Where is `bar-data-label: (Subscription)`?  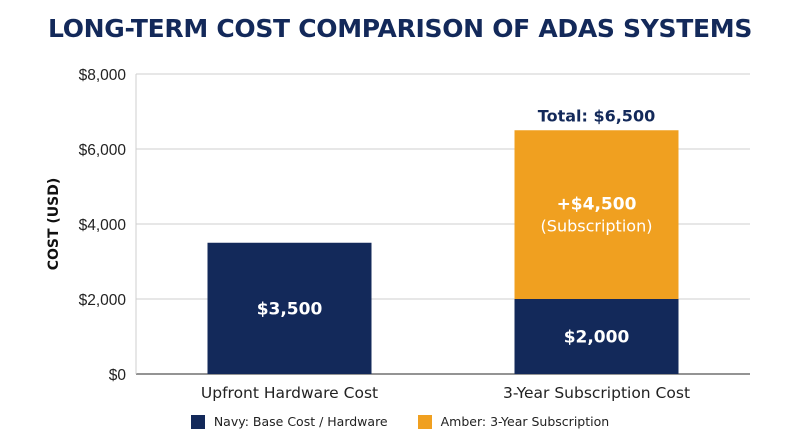 bar-data-label: (Subscription) is located at coordinates (597, 226).